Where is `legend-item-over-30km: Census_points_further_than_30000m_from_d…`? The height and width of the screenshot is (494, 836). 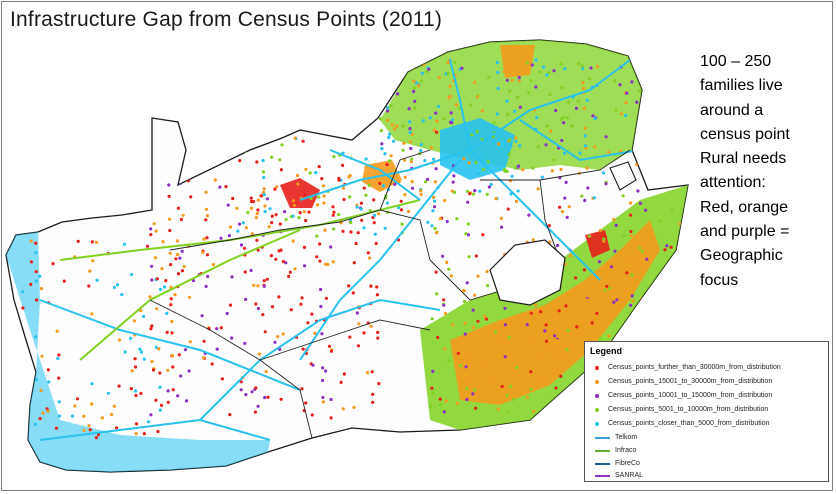 legend-item-over-30km: Census_points_further_than_30000m_from_d… is located at coordinates (688, 367).